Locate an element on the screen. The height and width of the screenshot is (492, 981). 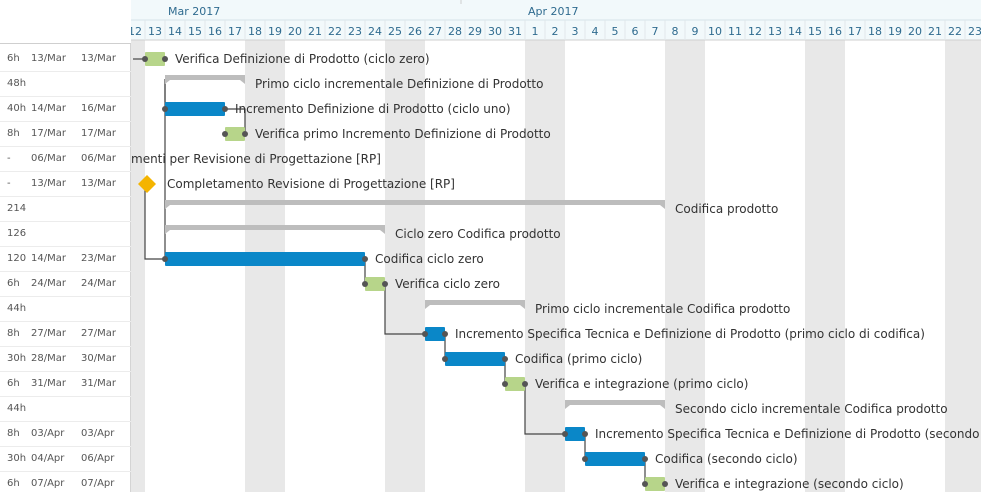
milestone-diamond is located at coordinates (147, 184).